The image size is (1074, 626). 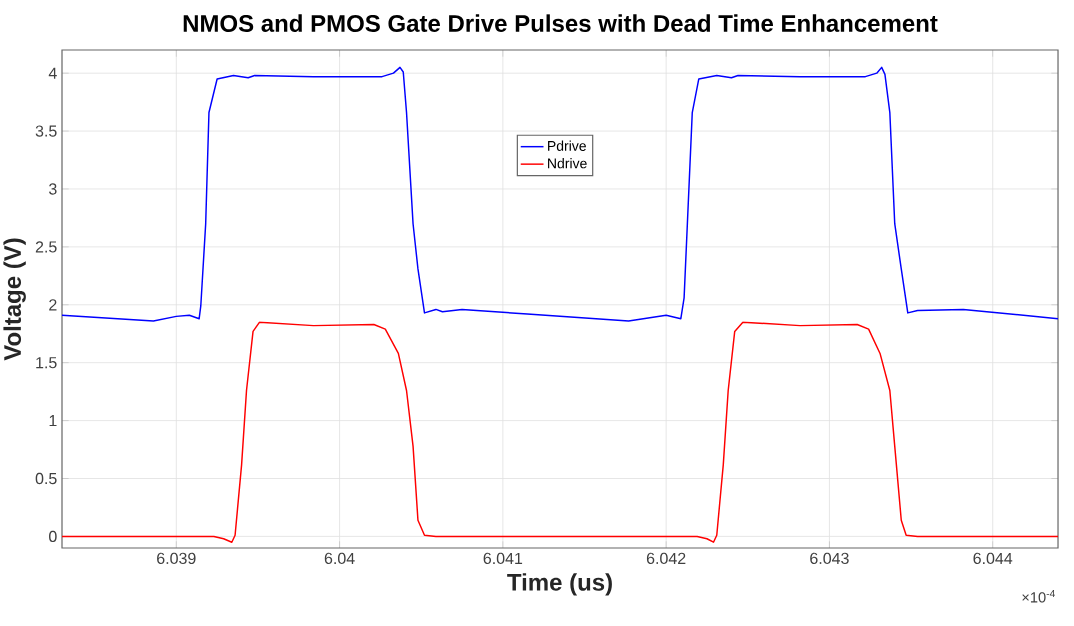 I want to click on y-axis-title: Voltage (V), so click(x=14, y=299).